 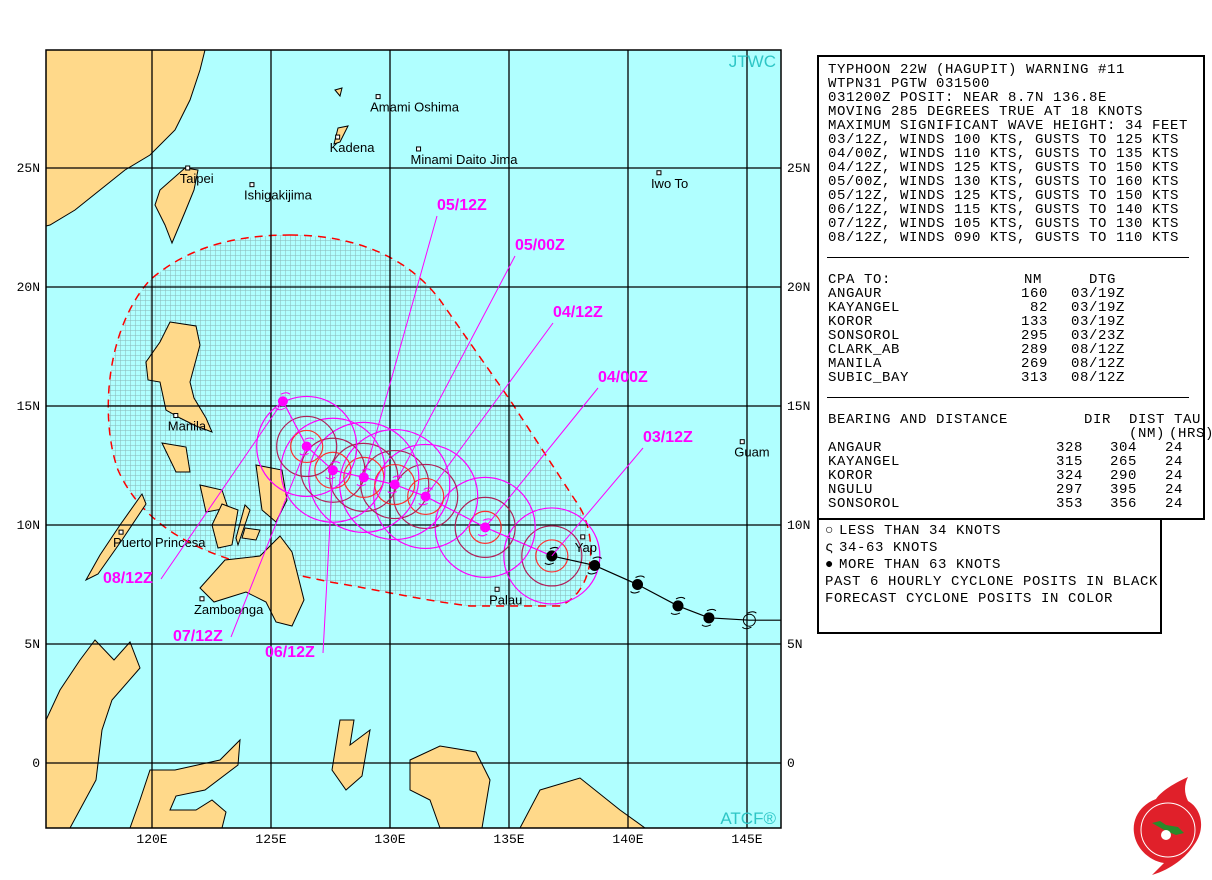 What do you see at coordinates (179, 377) in the screenshot?
I see `land-luzon` at bounding box center [179, 377].